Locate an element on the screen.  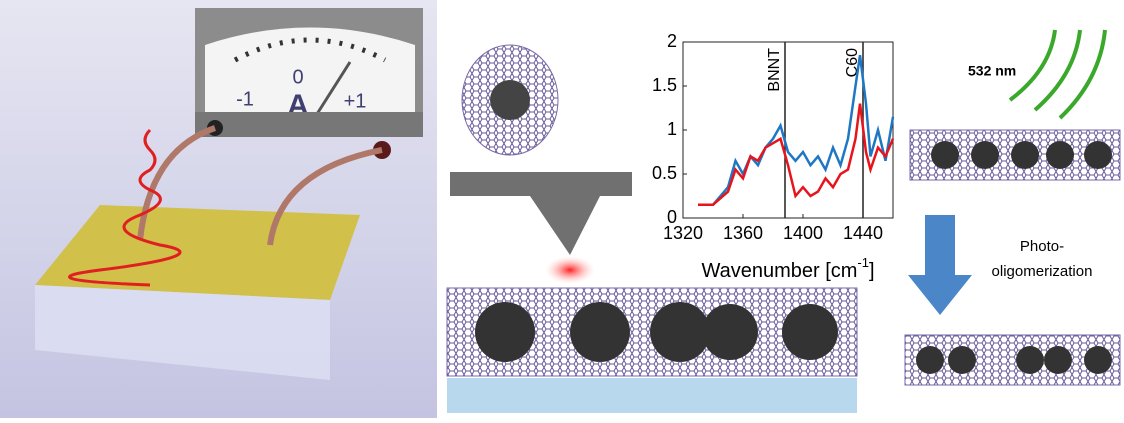
light-arrows is located at coordinates (1057, 74).